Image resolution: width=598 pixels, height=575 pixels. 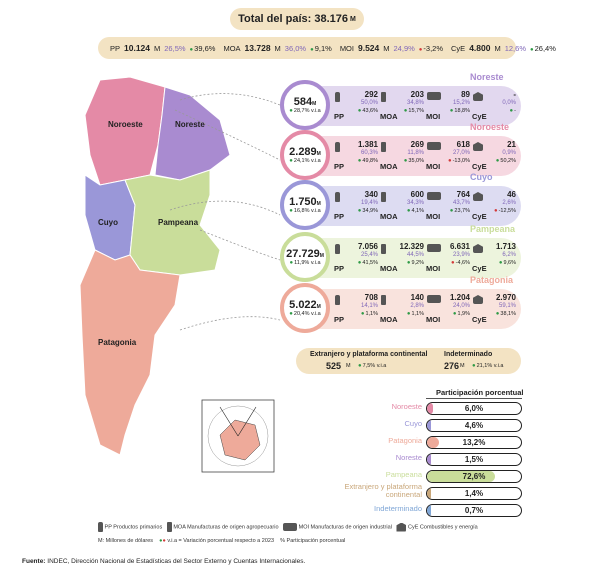 What do you see at coordinates (226, 527) in the screenshot?
I see `legend-moa: MOA Manufacturas de origen agropecuario` at bounding box center [226, 527].